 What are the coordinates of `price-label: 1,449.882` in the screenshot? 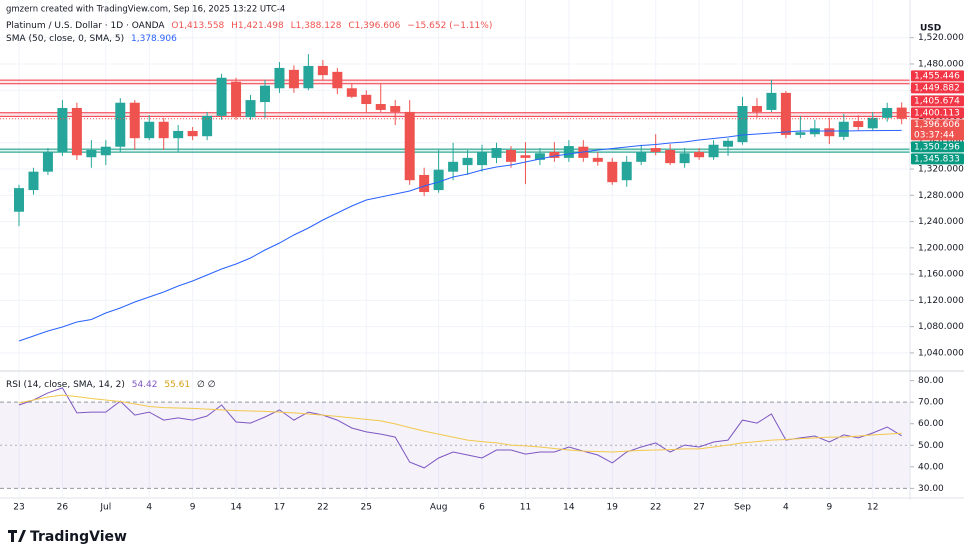 It's located at (937, 88).